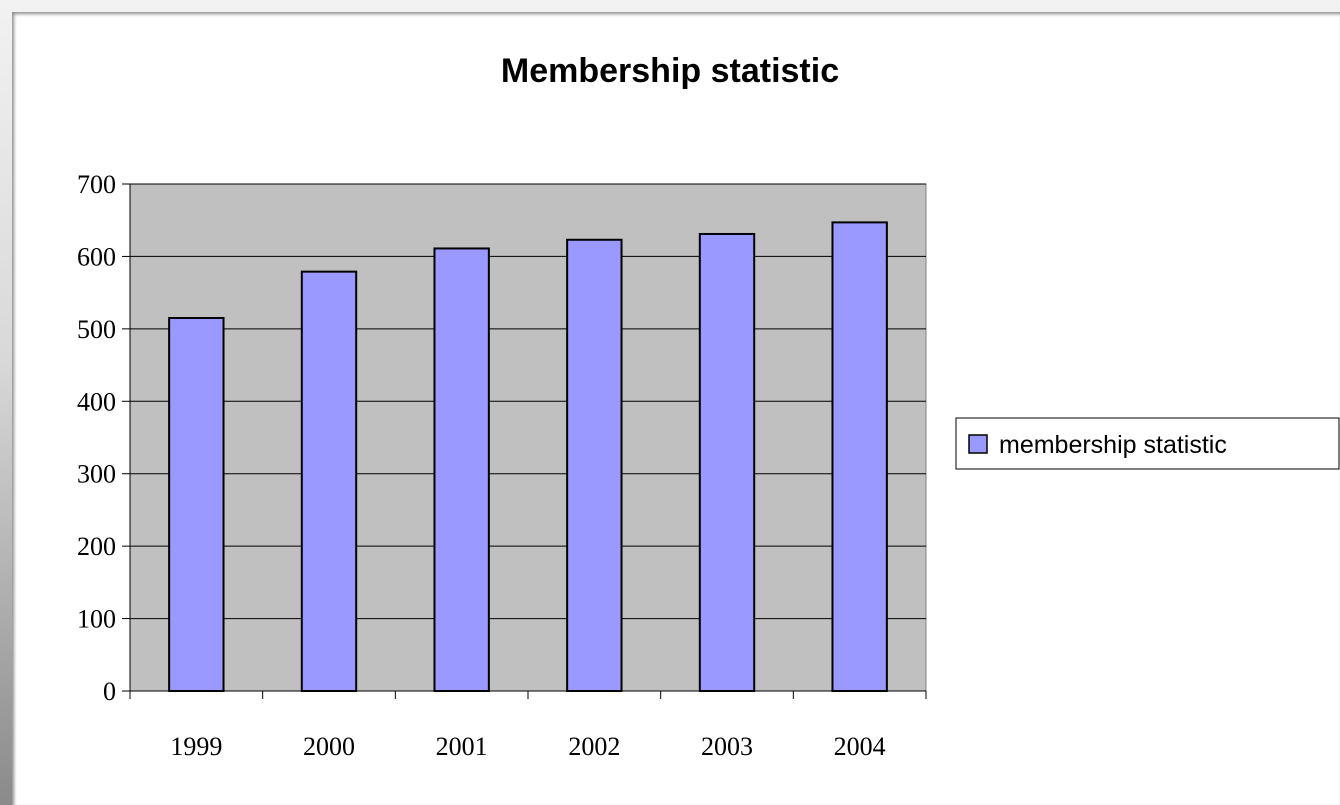 Image resolution: width=1340 pixels, height=805 pixels. Describe the element at coordinates (594, 746) in the screenshot. I see `x-tick-label: 2002` at that location.